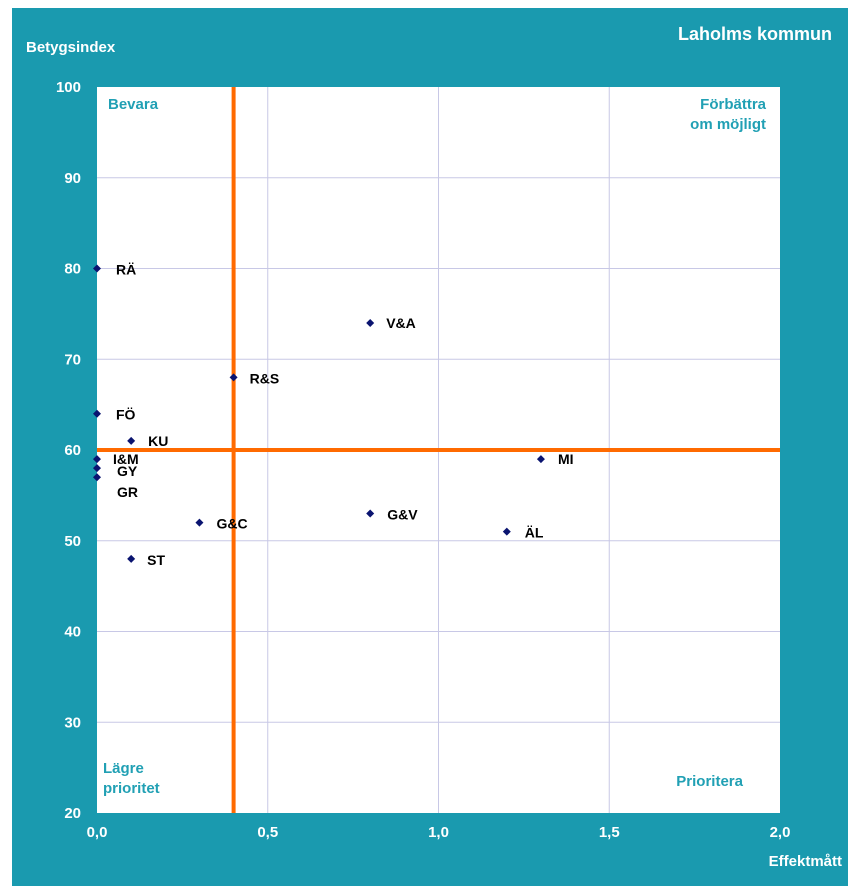  Describe the element at coordinates (71, 47) in the screenshot. I see `y-axis-label: Betygsindex` at that location.